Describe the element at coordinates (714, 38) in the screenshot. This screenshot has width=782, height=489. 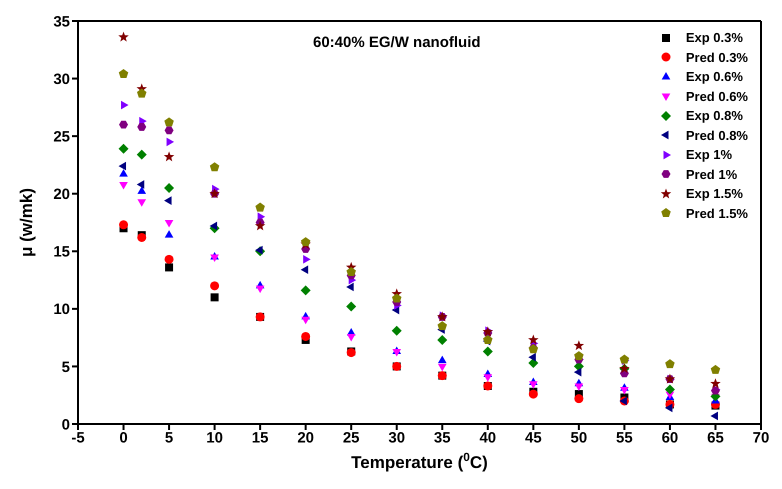
I see `legend-label: Exp 0.3%` at that location.